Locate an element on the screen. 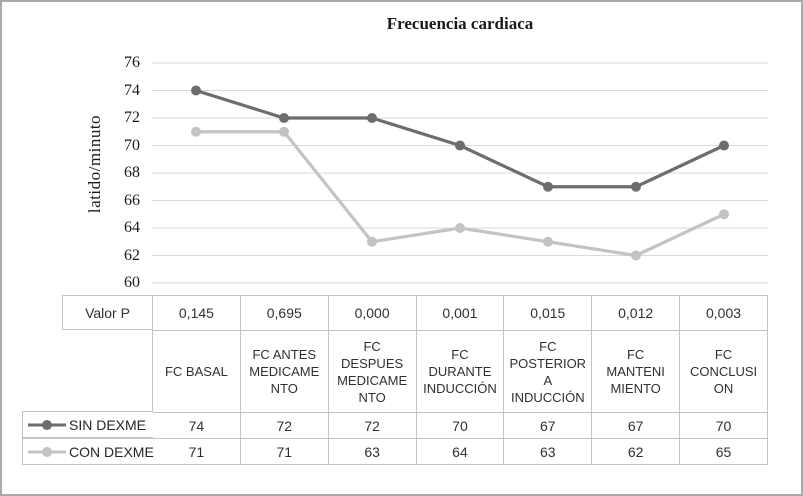  series-row-sin-dexme: 74 72 72 70 67 67 70 is located at coordinates (460, 425).